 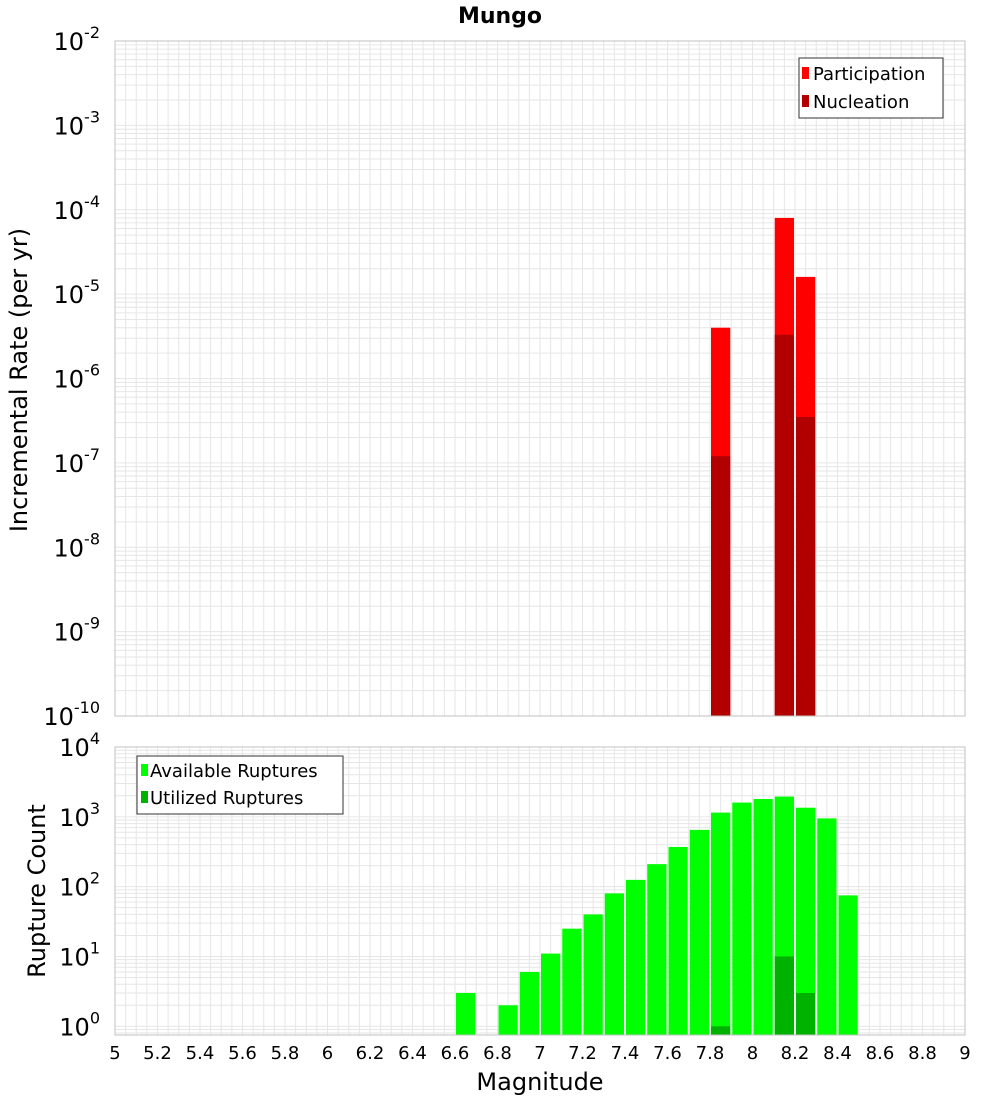 I want to click on rate-y-tick-label: 10⁻⁷, so click(x=77, y=461).